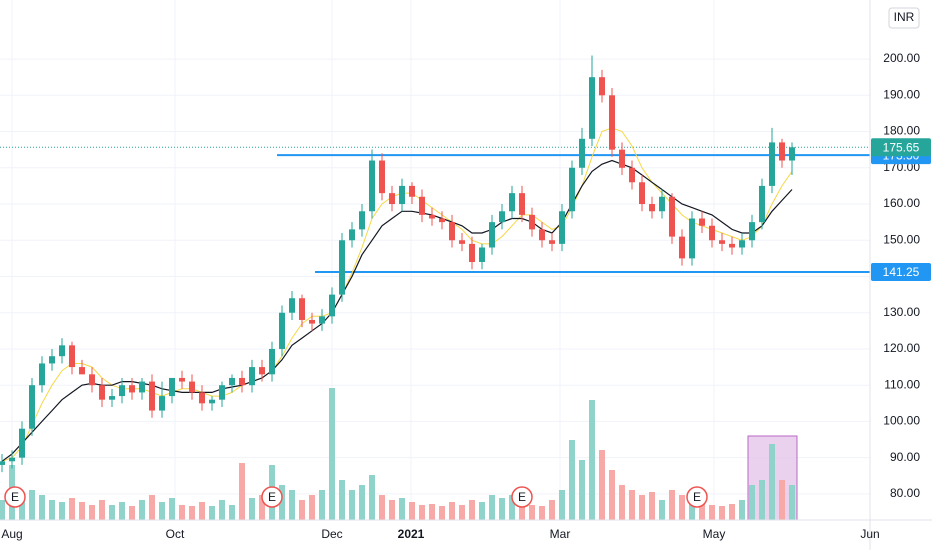  I want to click on x-tick-label: Dec, so click(331, 534).